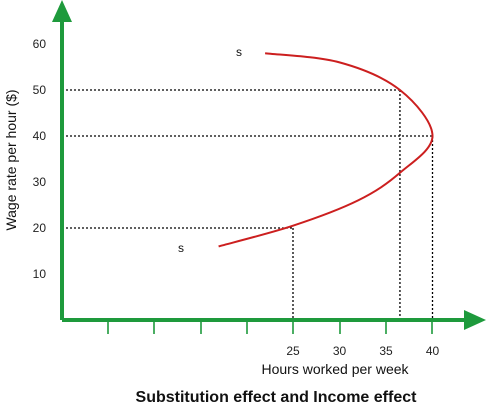 This screenshot has height=408, width=487. I want to click on x-tick-label: 35, so click(386, 351).